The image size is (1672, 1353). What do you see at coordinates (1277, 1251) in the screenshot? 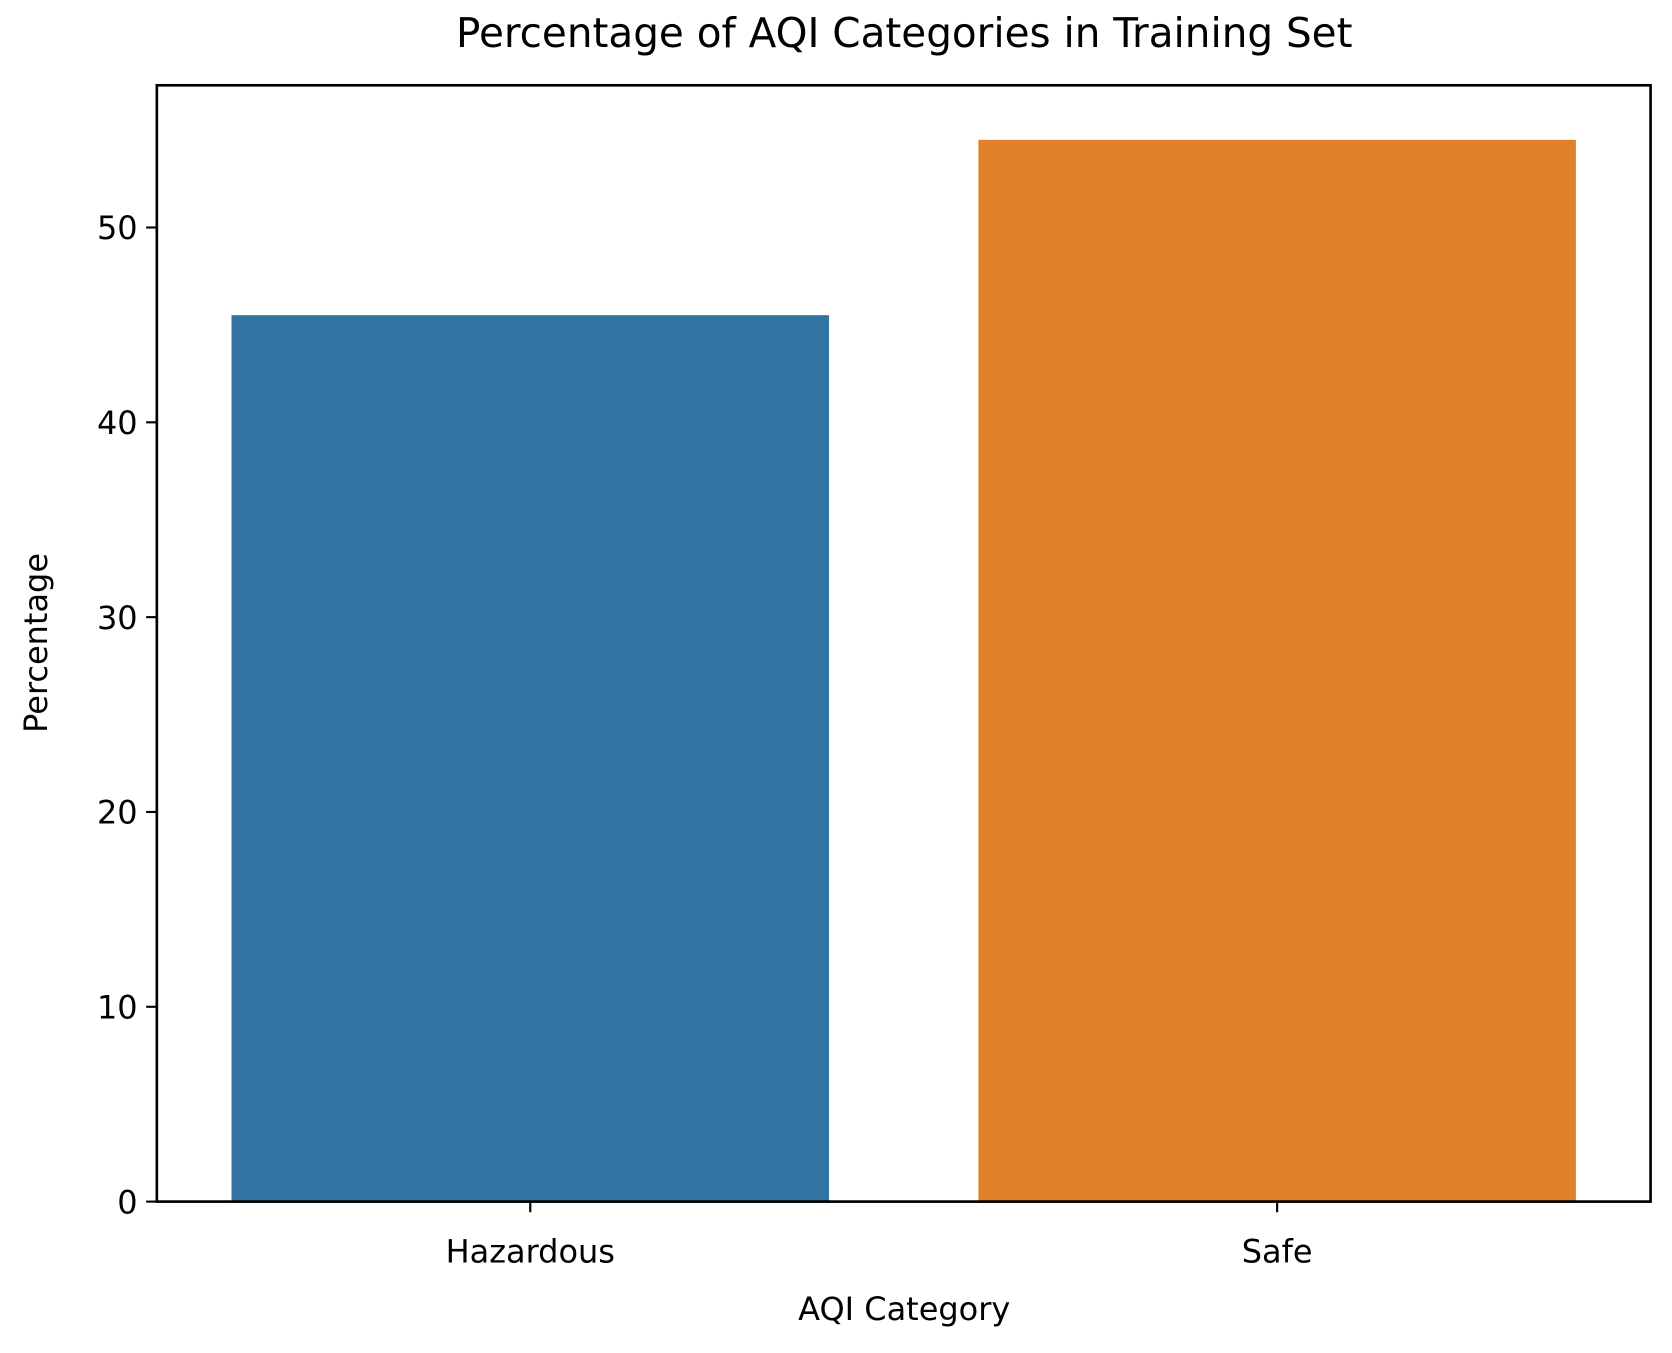
I see `x-tick-label: Safe` at bounding box center [1277, 1251].